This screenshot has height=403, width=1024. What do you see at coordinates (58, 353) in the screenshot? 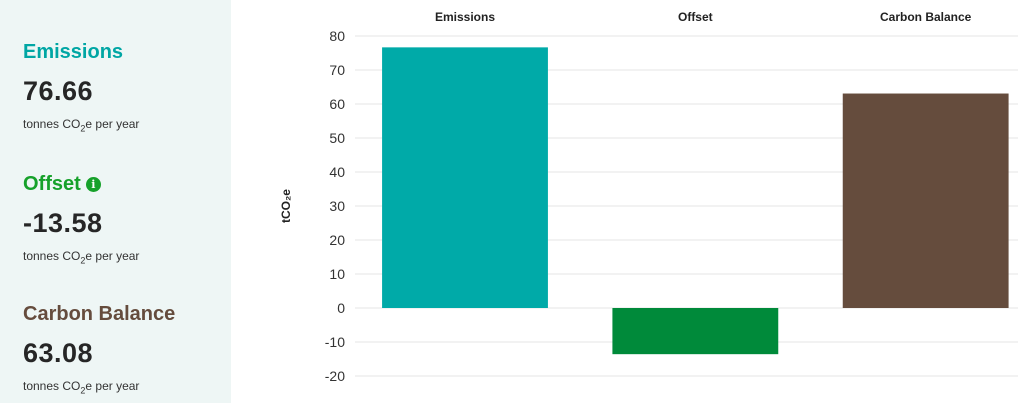
I see `carbon-balance-value: 63.08` at bounding box center [58, 353].